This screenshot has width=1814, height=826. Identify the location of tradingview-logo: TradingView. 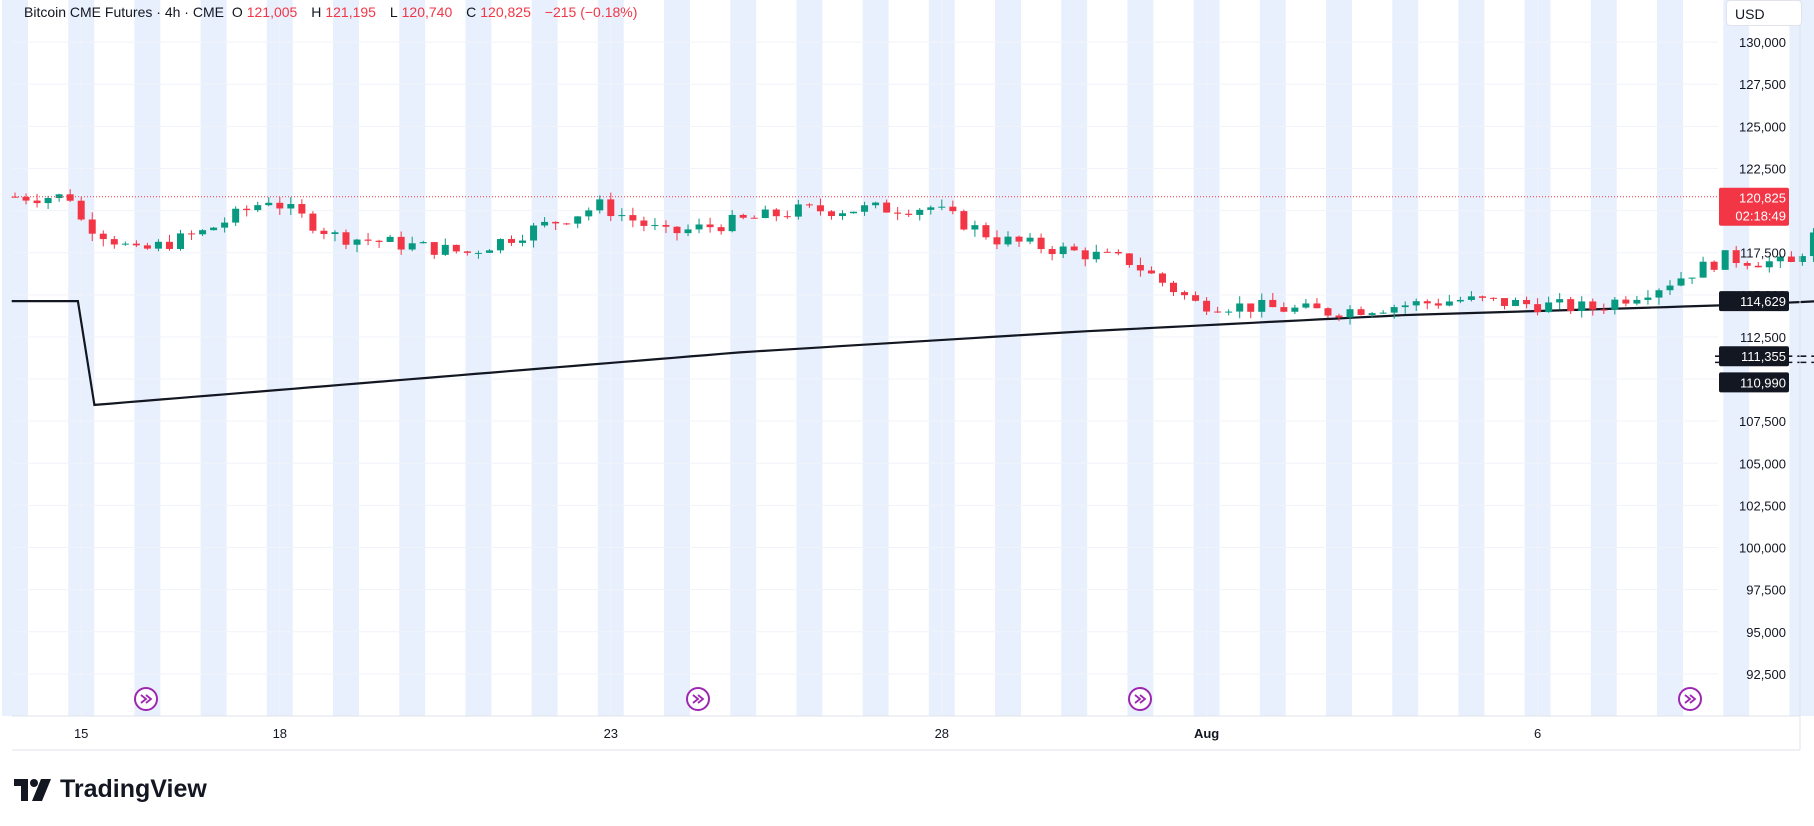
(110, 789).